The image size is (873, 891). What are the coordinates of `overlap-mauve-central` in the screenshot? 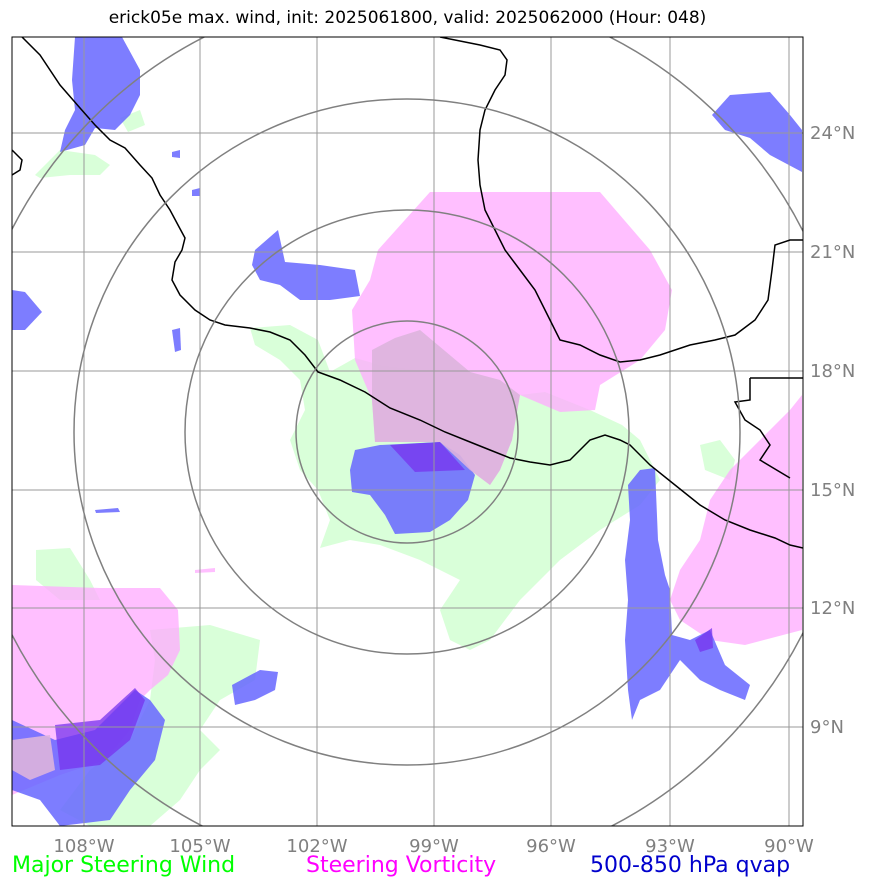 It's located at (446, 407).